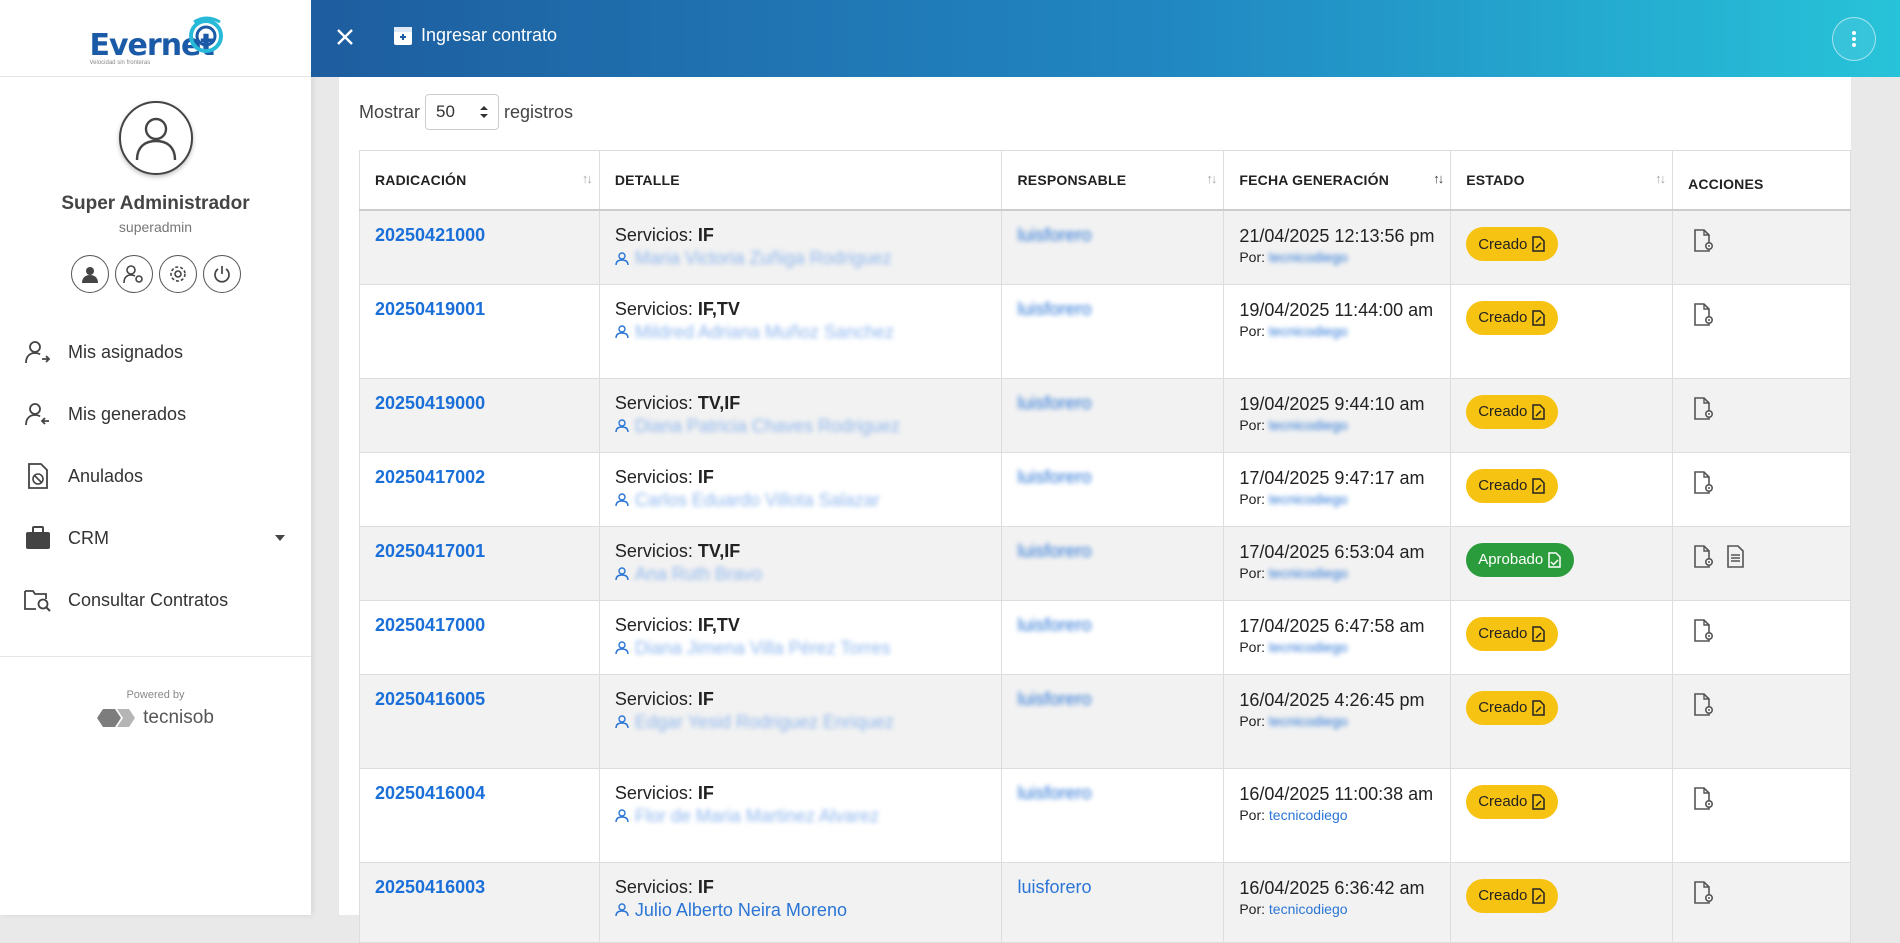  What do you see at coordinates (1337, 180) in the screenshot?
I see `column-header-fecha-generacion: FECHA GENERACIÓN ↑↓` at bounding box center [1337, 180].